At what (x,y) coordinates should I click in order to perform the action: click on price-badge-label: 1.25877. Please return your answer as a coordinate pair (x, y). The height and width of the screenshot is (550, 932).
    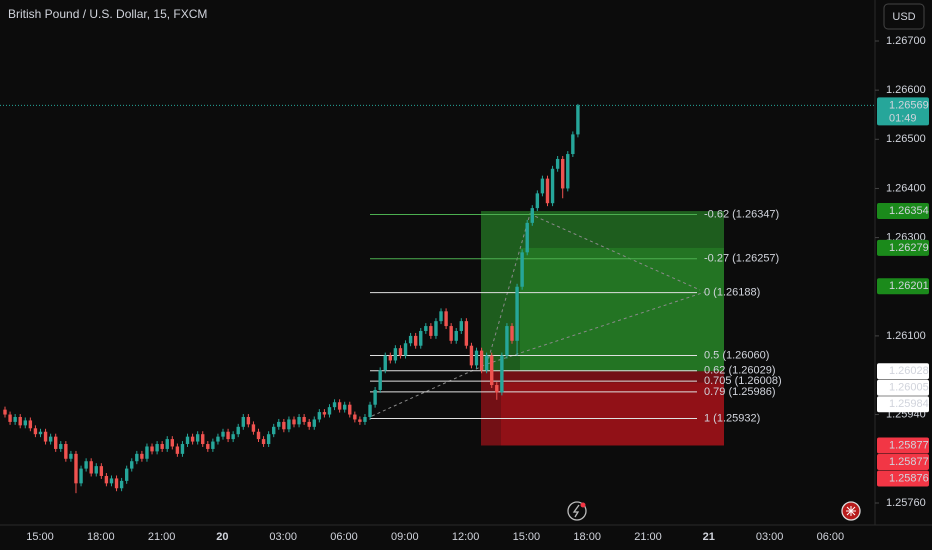
    Looking at the image, I should click on (909, 445).